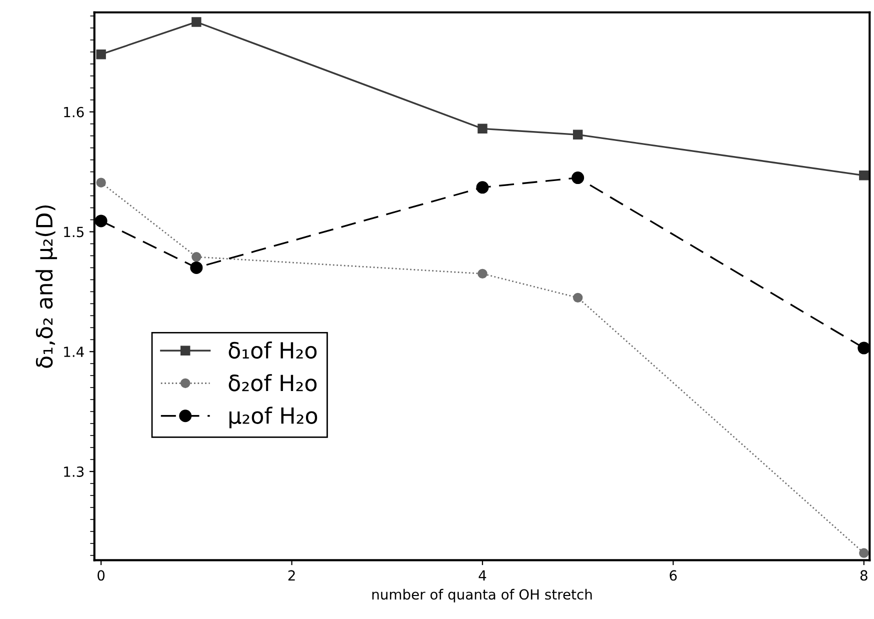  What do you see at coordinates (273, 417) in the screenshot?
I see `legend-label: μ₂of H₂o` at bounding box center [273, 417].